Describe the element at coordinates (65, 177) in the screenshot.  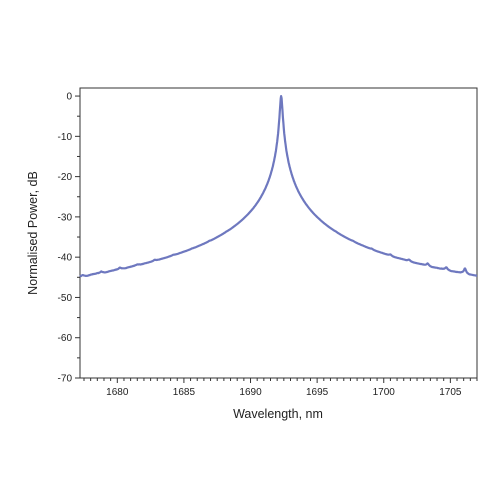
I see `y-tick-label: -20` at that location.